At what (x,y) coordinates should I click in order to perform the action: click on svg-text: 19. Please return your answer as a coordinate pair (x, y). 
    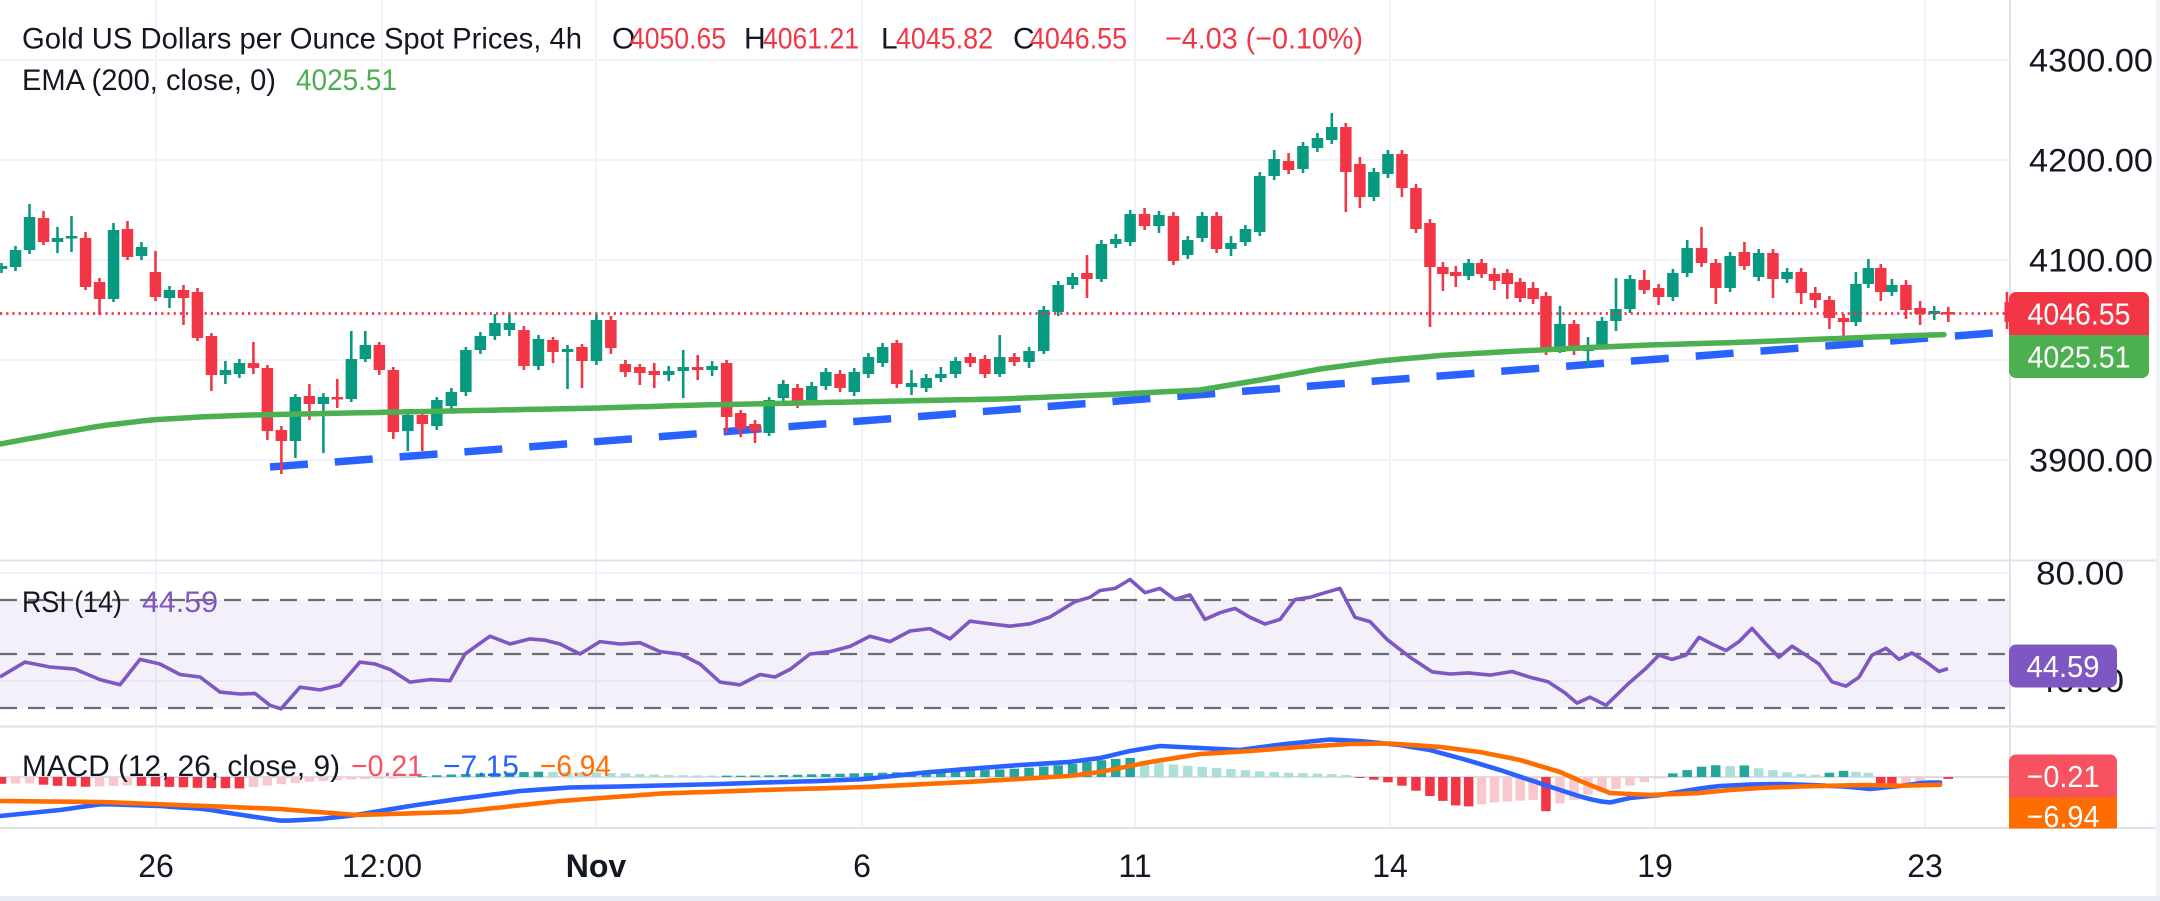
    Looking at the image, I should click on (1655, 866).